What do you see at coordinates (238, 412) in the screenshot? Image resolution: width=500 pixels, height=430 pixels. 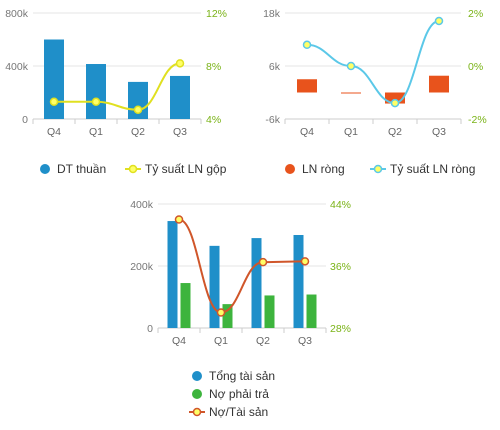 I see `legend-label: Nợ/Tài sản` at bounding box center [238, 412].